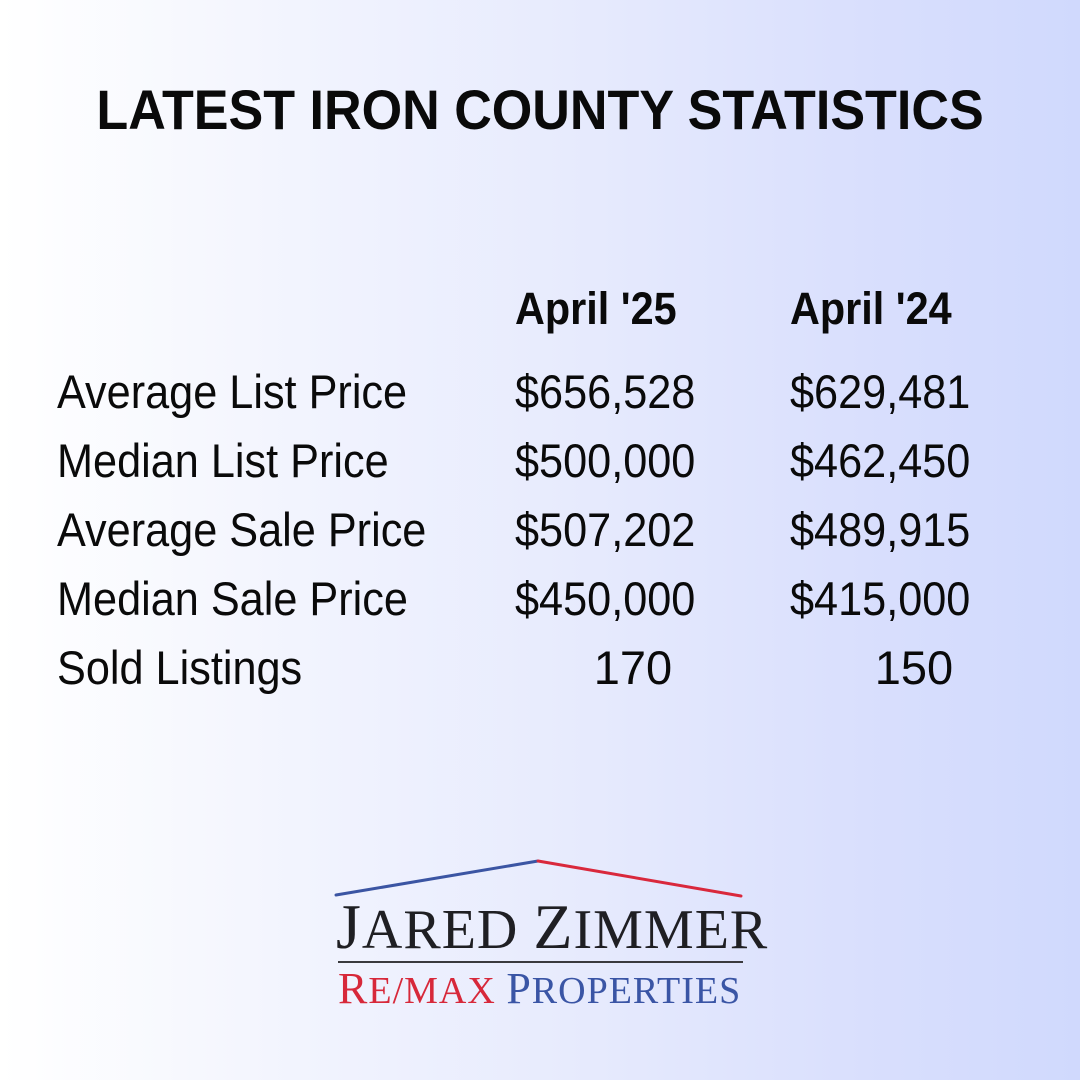  What do you see at coordinates (880, 460) in the screenshot?
I see `value-previous: $462,450` at bounding box center [880, 460].